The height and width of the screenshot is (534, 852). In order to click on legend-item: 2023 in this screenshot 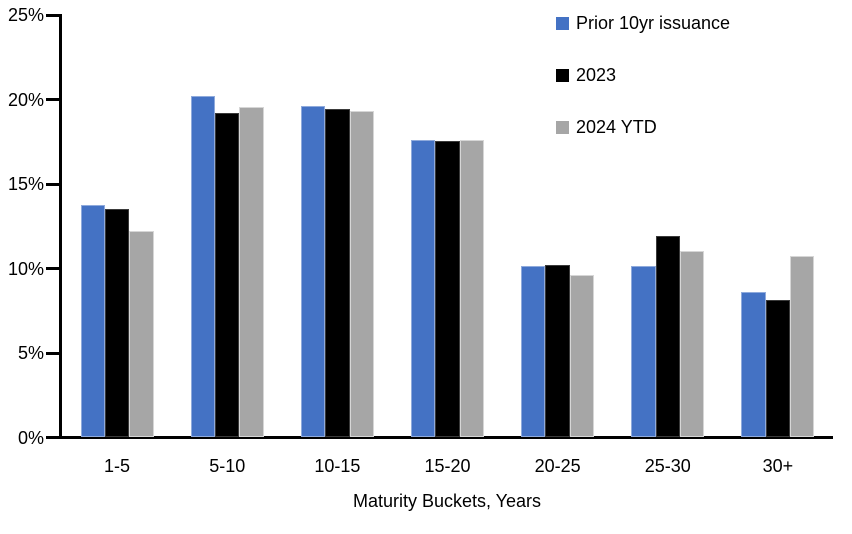, I will do `click(586, 75)`.